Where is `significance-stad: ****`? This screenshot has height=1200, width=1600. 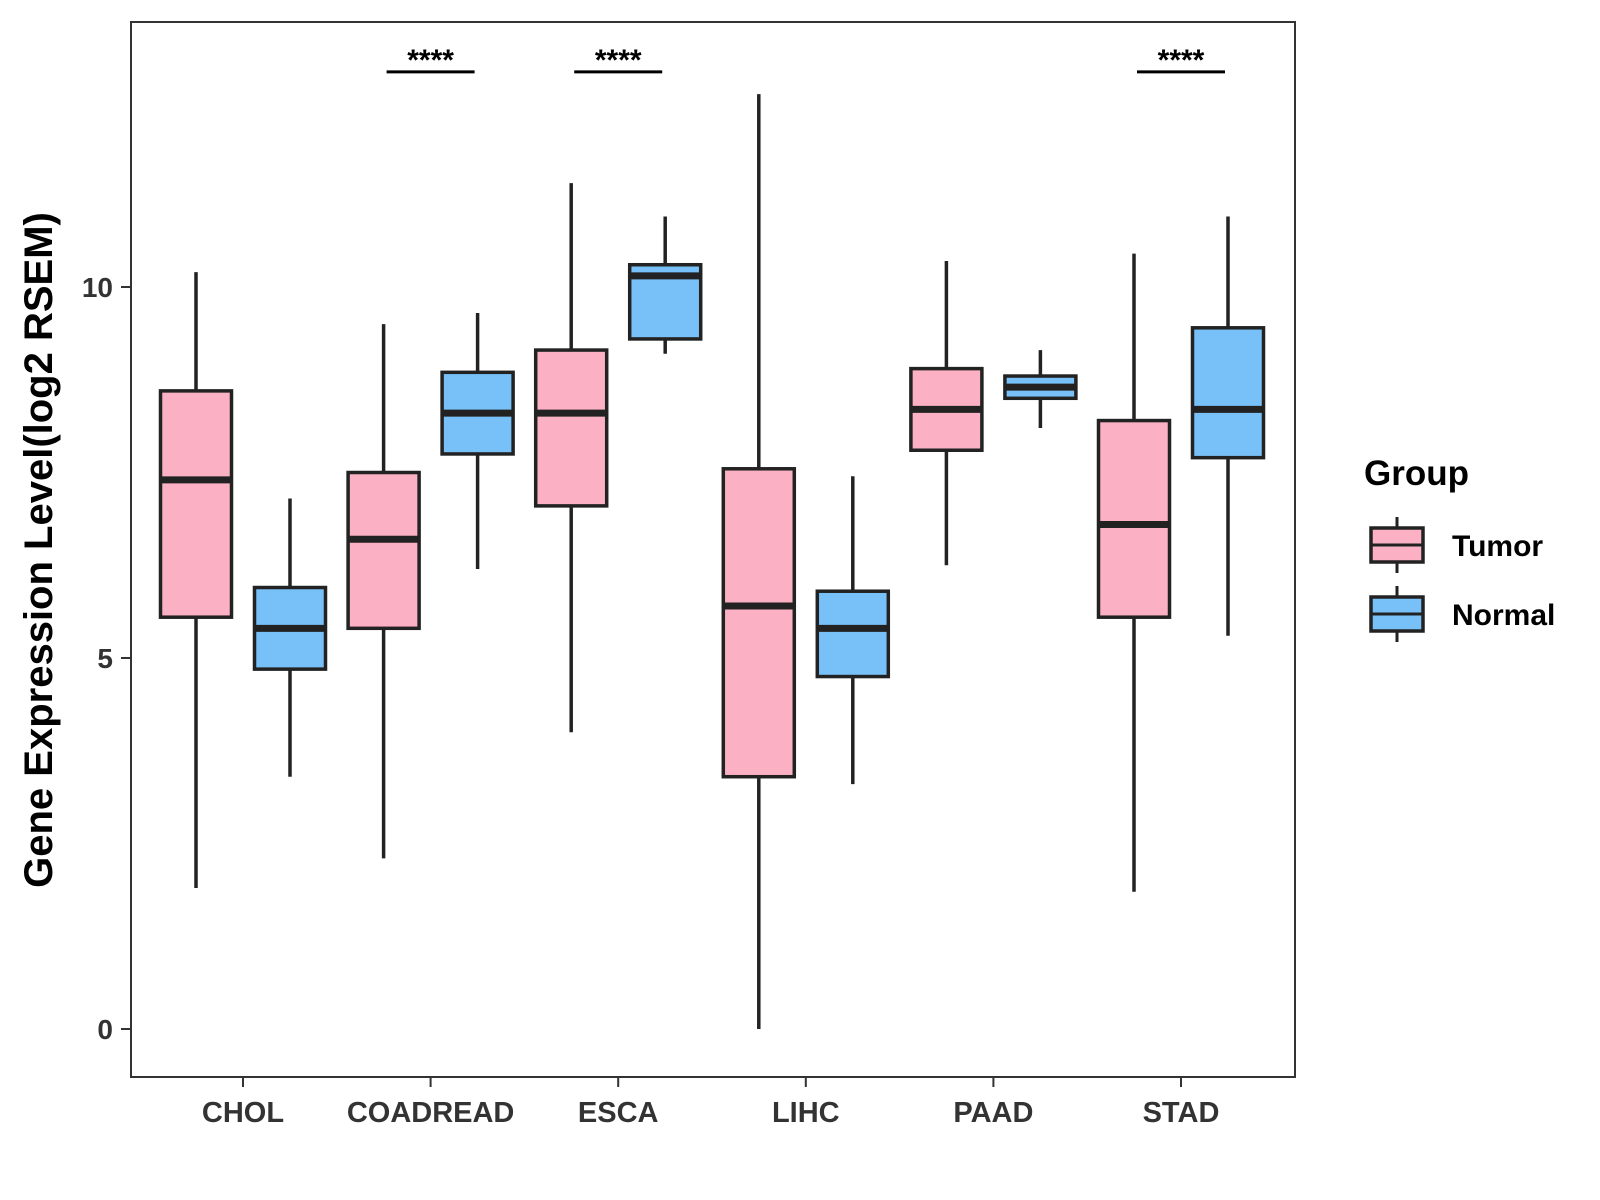 significance-stad: **** is located at coordinates (1181, 60).